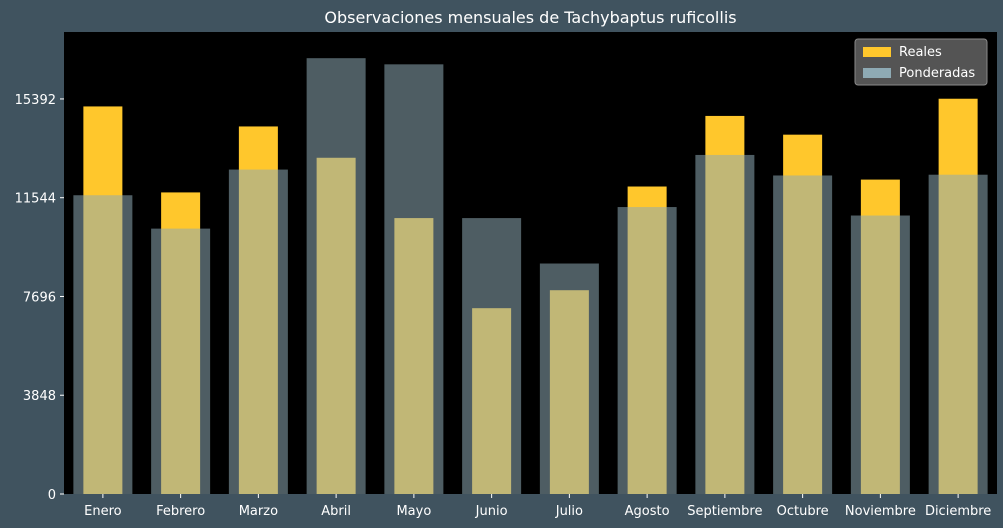 This screenshot has height=528, width=1003. I want to click on x-tick-label-2: Marzo, so click(258, 511).